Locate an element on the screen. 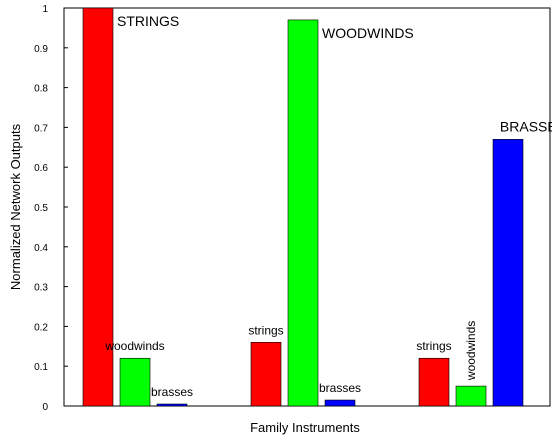 This screenshot has height=441, width=552. y-tick-label: 0.9 is located at coordinates (41, 49).